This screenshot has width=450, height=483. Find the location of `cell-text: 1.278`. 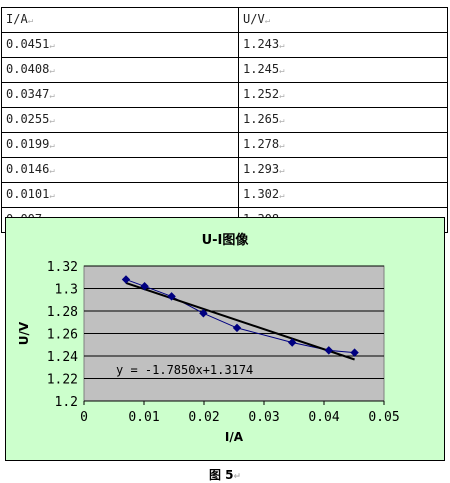

cell-text: 1.278 is located at coordinates (261, 144).